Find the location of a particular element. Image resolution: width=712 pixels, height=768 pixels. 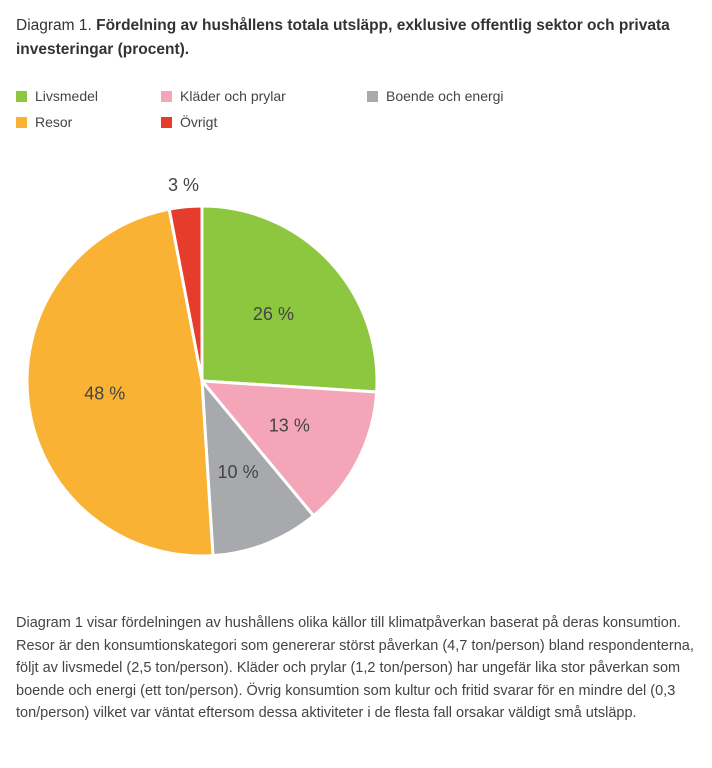

pie-slice-ovrigt is located at coordinates (185, 293).